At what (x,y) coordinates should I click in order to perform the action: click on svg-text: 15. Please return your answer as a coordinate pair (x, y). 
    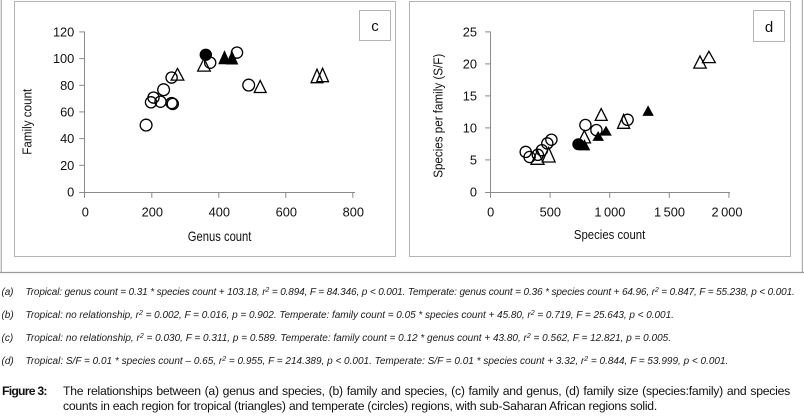
    Looking at the image, I should click on (470, 95).